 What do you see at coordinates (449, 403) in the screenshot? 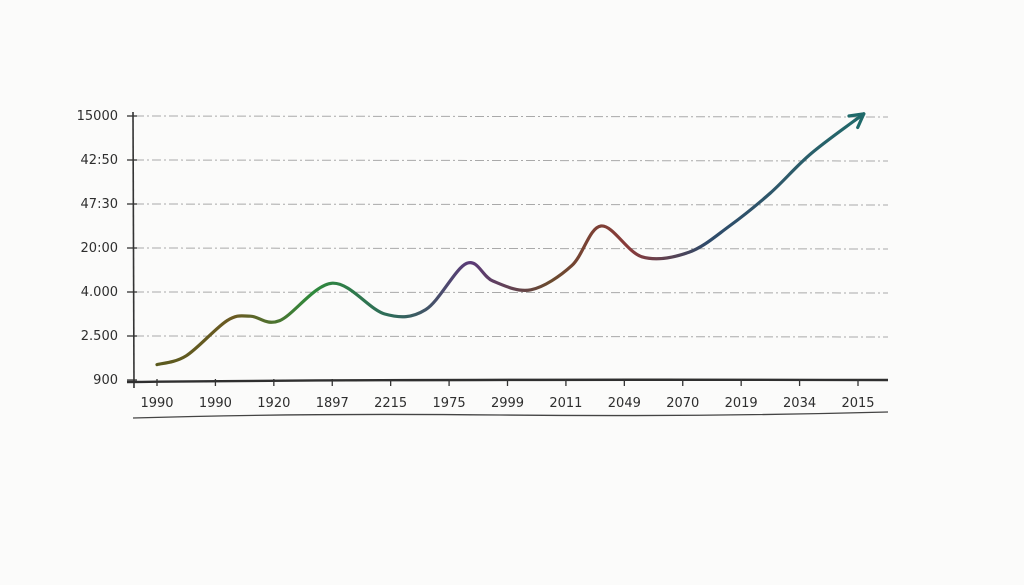
I see `x-tick-label: 1975` at bounding box center [449, 403].